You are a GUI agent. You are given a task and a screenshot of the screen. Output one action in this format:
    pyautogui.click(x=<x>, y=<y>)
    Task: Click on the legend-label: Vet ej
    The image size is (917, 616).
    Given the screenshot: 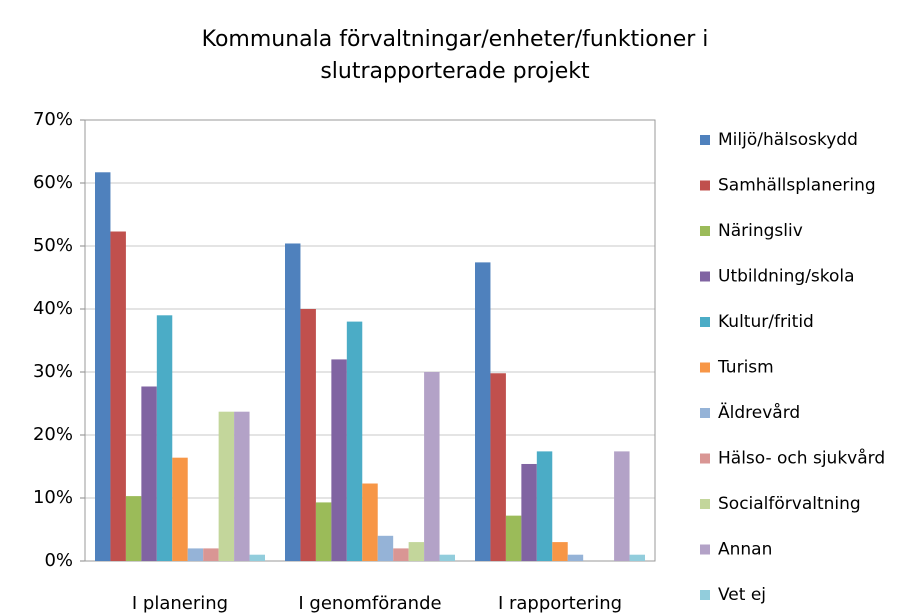 What is the action you would take?
    pyautogui.click(x=742, y=595)
    